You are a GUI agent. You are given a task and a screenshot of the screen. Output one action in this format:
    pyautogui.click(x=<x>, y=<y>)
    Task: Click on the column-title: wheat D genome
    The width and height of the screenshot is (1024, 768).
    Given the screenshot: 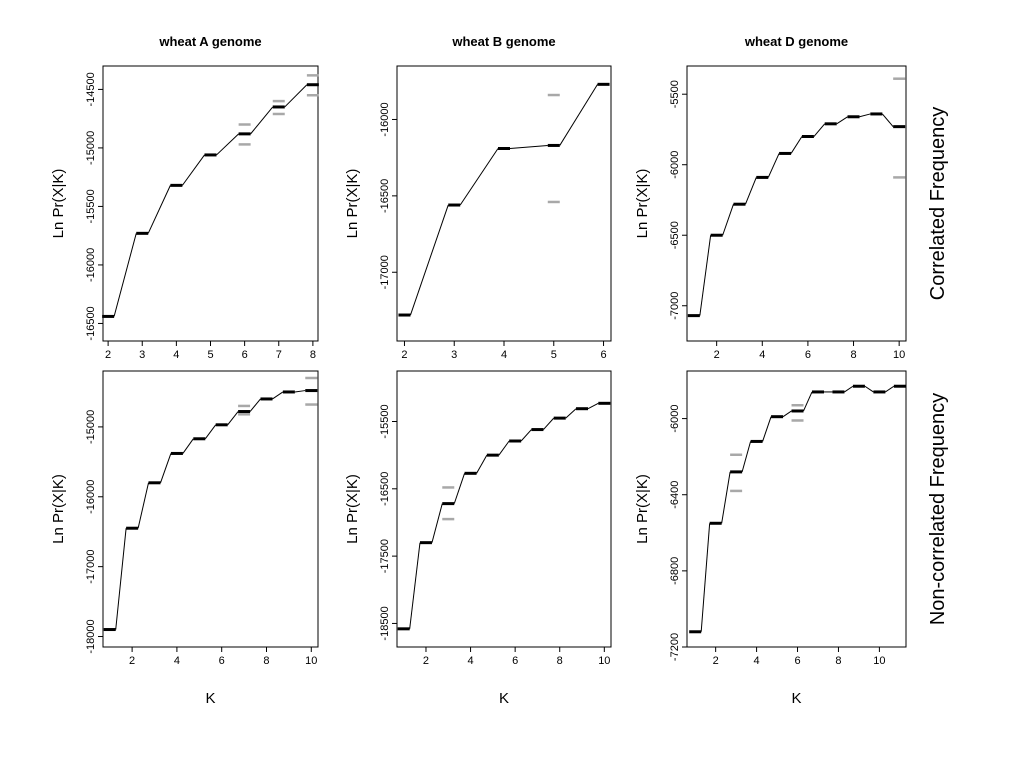 What is the action you would take?
    pyautogui.click(x=796, y=41)
    